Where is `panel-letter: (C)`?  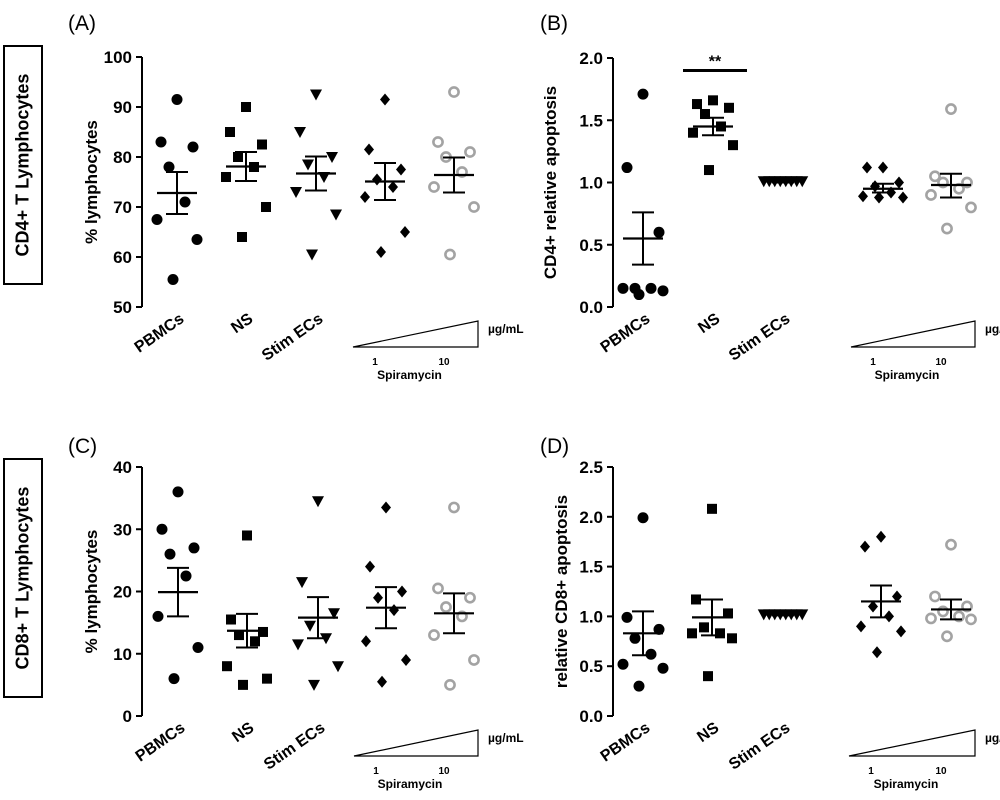 panel-letter: (C) is located at coordinates (82, 446).